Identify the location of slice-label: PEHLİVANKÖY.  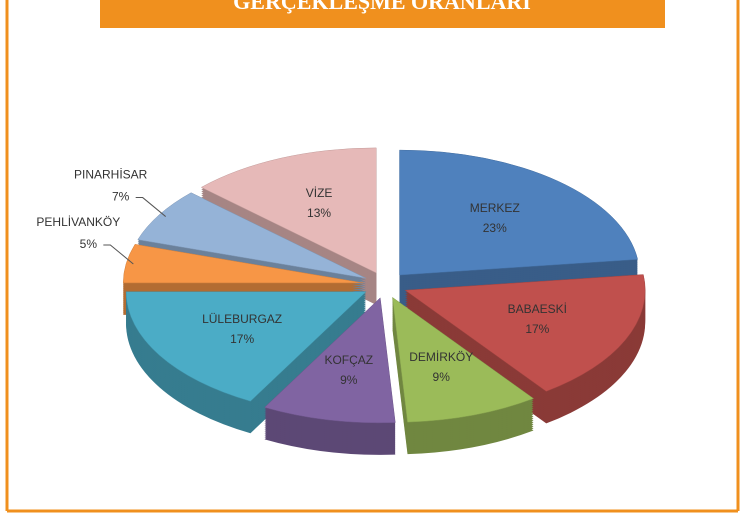
(78, 222).